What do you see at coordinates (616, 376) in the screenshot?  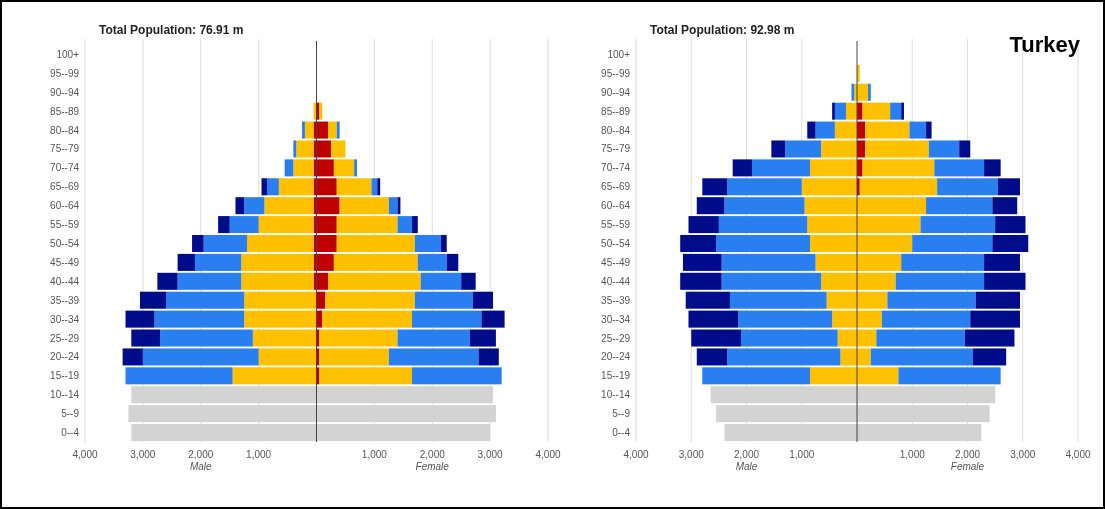 I see `y-tick-label: 15--19` at bounding box center [616, 376].